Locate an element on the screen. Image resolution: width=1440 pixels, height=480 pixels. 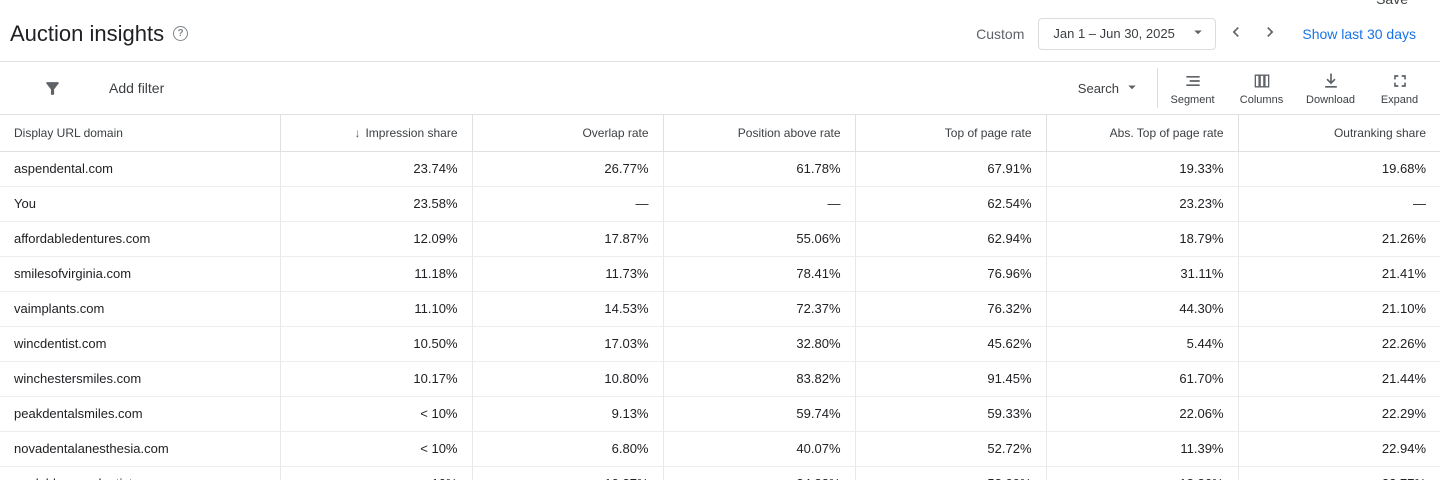
metric-cell: 11.73% is located at coordinates (568, 274).